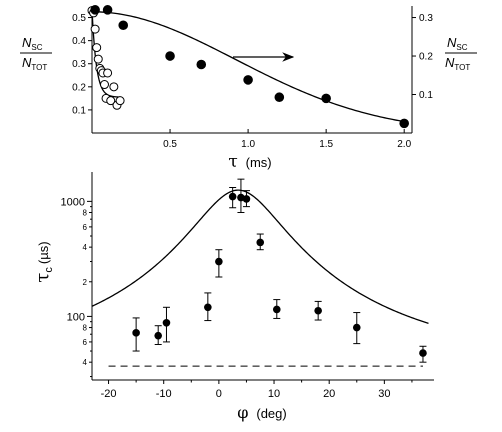  Describe the element at coordinates (426, 57) in the screenshot. I see `top-right-tick-label: 0.2` at that location.